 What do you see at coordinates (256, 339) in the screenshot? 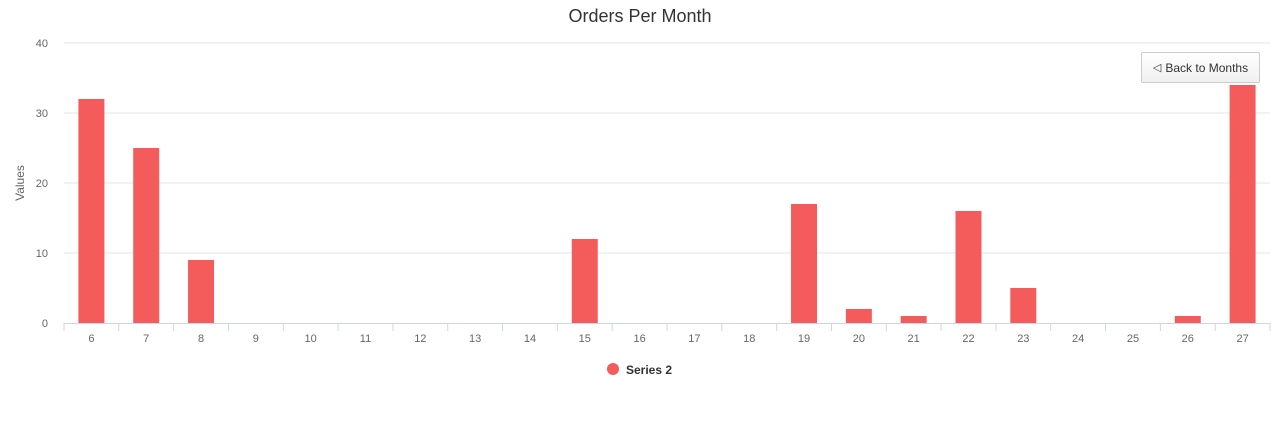
I see `x-tick-label: 9` at bounding box center [256, 339].